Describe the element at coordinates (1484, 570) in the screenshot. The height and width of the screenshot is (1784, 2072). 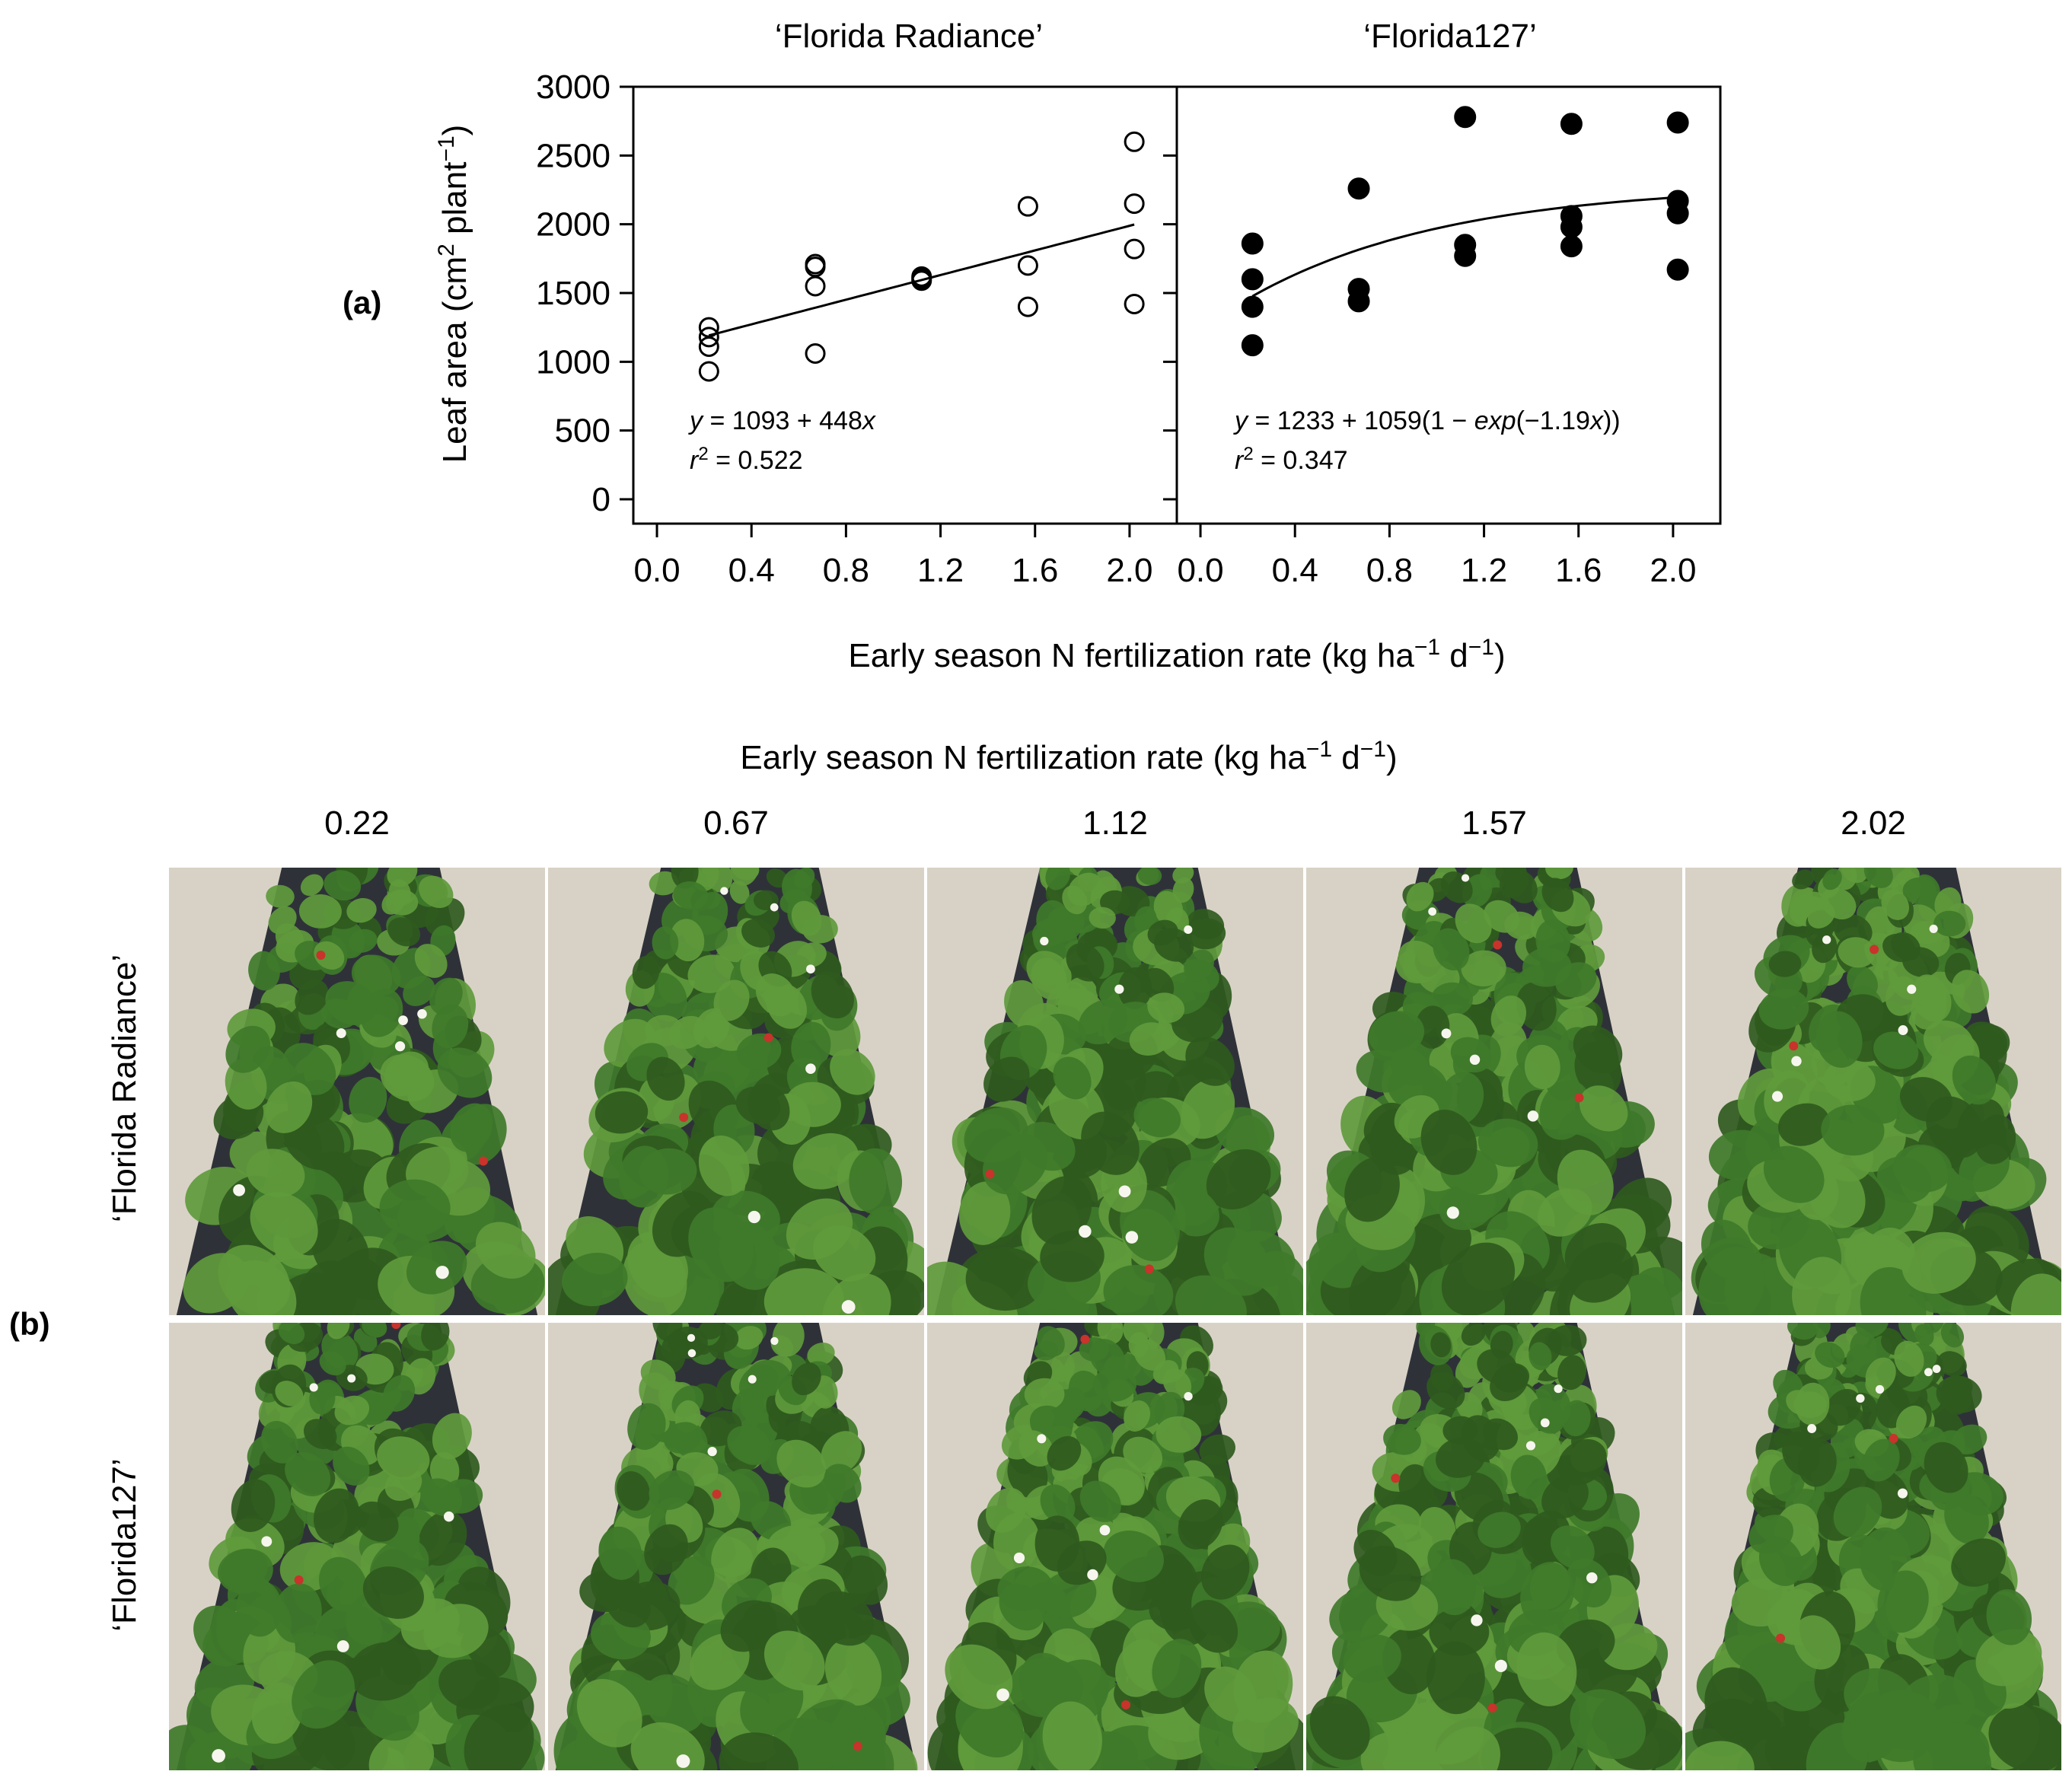
I see `x-tick-label: 1.2` at that location.